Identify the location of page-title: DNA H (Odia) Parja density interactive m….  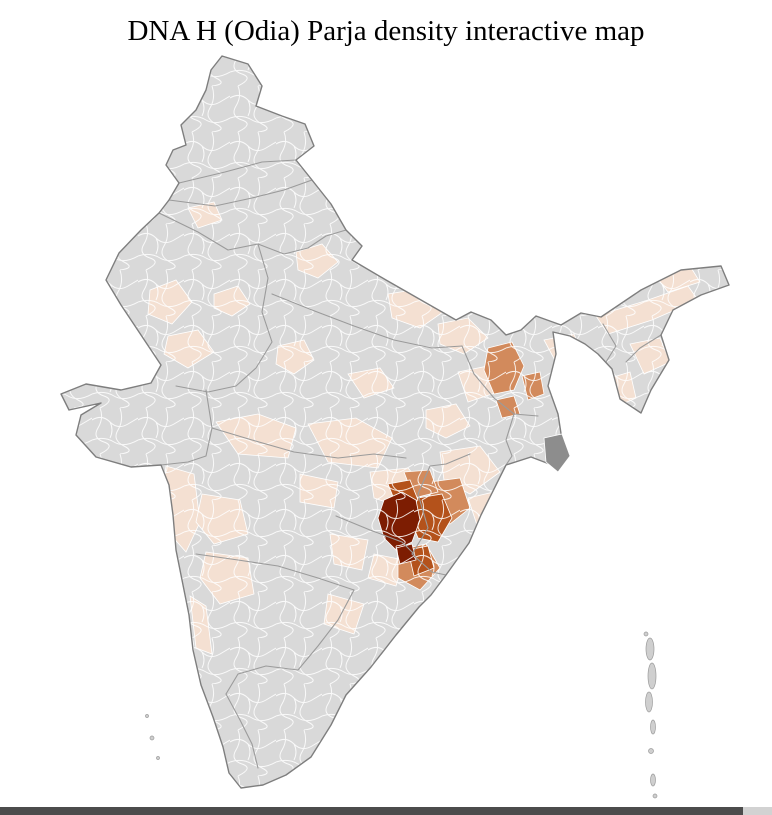
(386, 31).